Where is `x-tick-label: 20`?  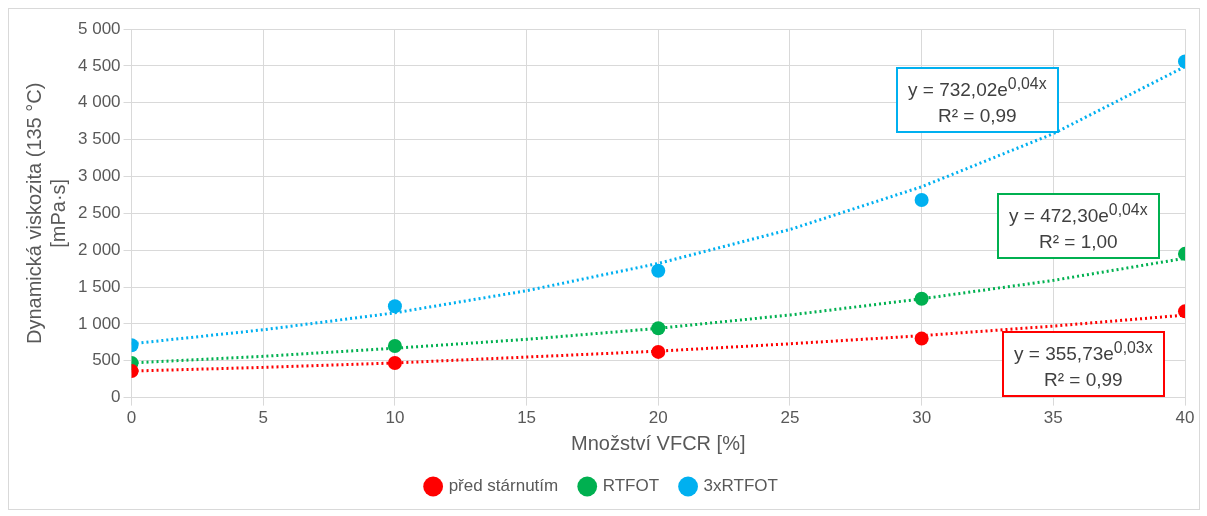
x-tick-label: 20 is located at coordinates (658, 418).